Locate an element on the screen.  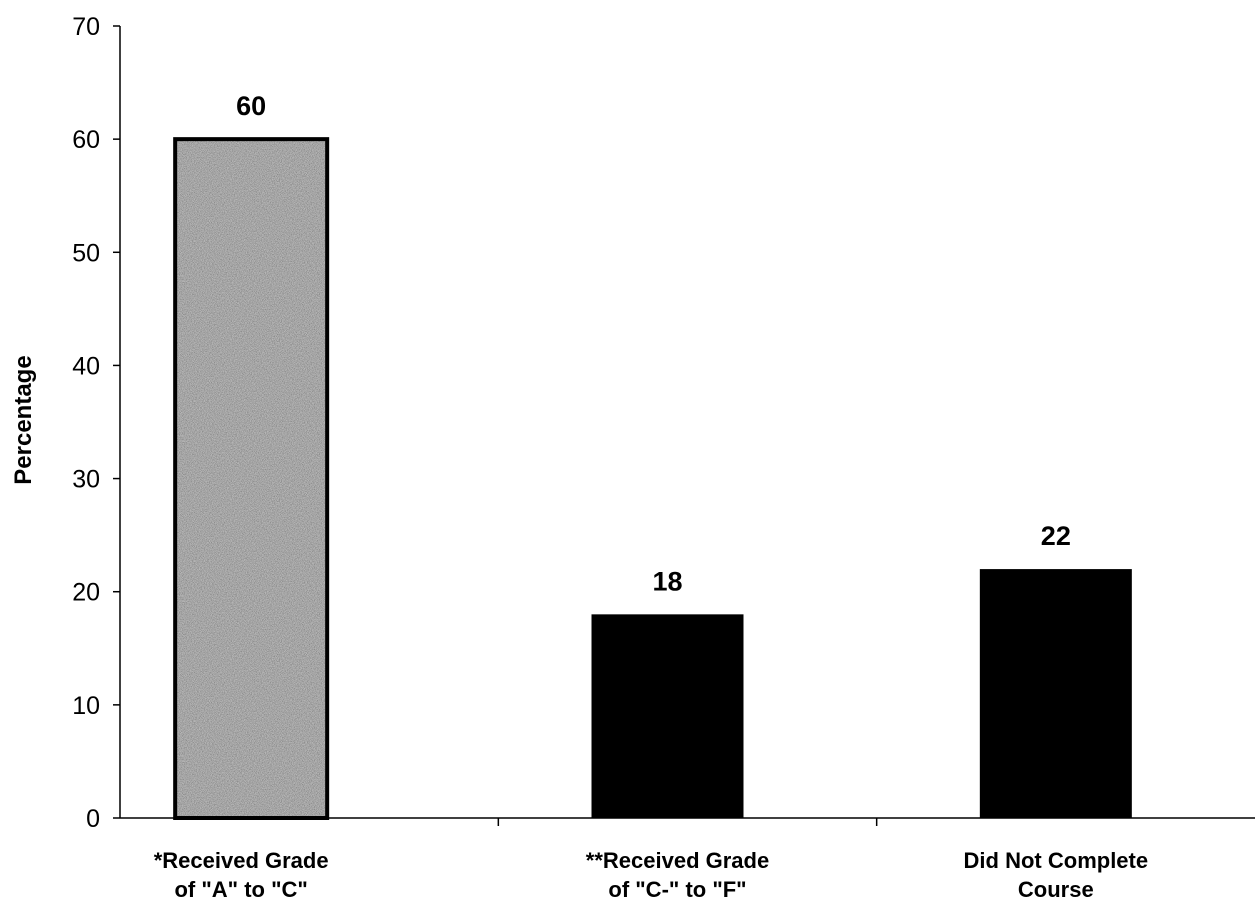
y-tick-label: 40 is located at coordinates (86, 366).